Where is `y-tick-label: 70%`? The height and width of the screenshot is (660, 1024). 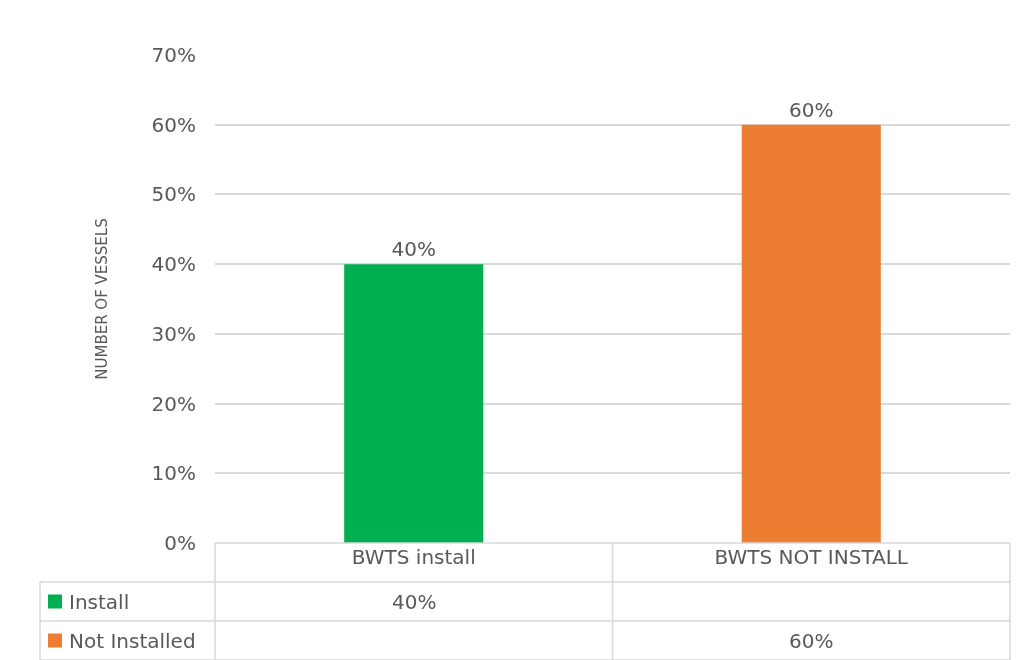
y-tick-label: 70% is located at coordinates (173, 55).